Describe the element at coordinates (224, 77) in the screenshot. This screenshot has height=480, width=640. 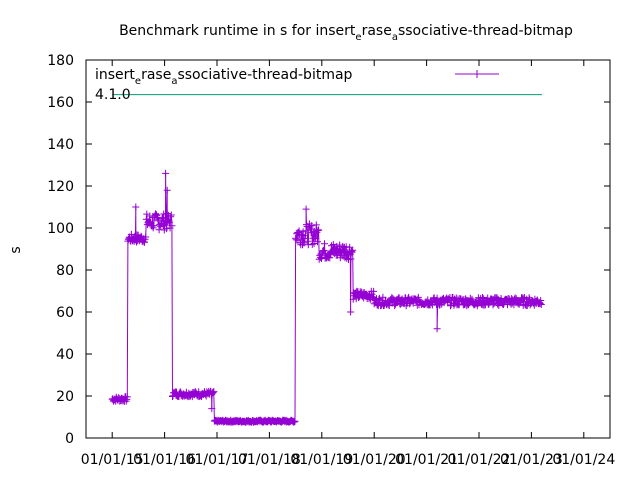
I see `legend-label-insert-erase: inserteraseassociative-thread-bitmap` at that location.